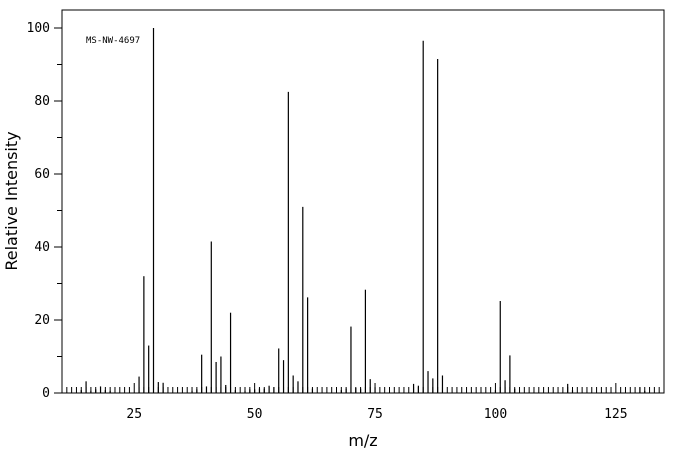 Image resolution: width=676 pixels, height=455 pixels. Describe the element at coordinates (134, 414) in the screenshot. I see `x-tick-label: 25` at that location.